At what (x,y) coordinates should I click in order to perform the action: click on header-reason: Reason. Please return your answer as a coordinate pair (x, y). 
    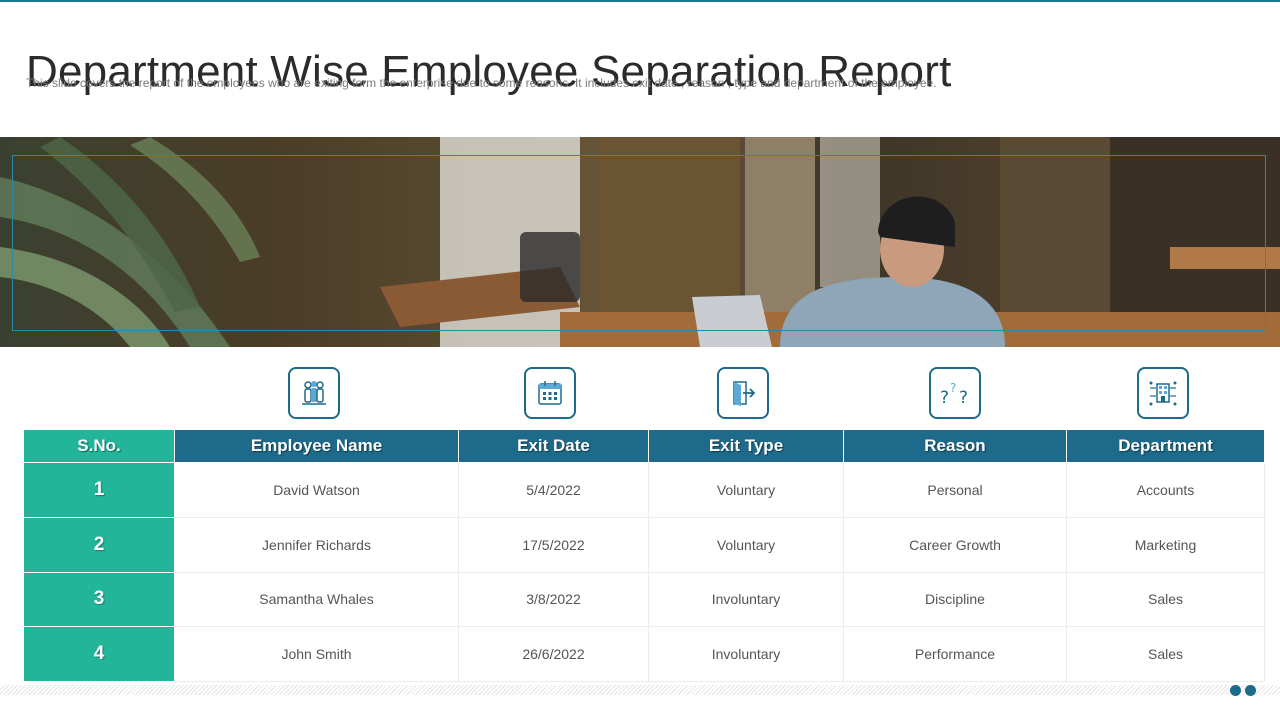
    Looking at the image, I should click on (955, 446).